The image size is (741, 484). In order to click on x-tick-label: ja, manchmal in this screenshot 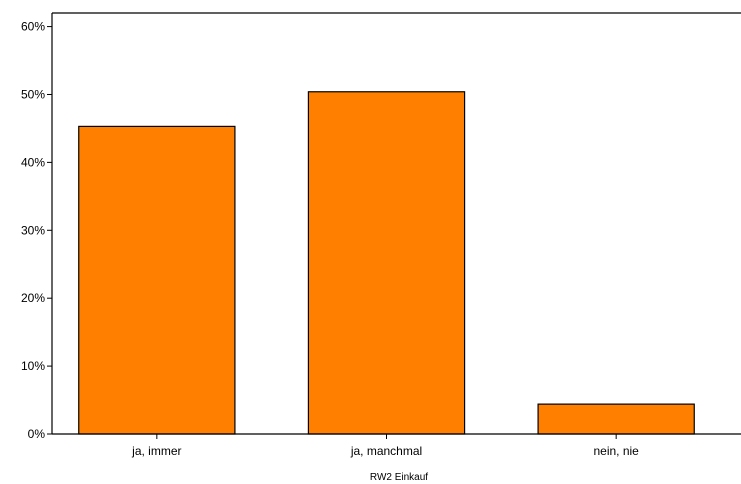, I will do `click(386, 451)`.